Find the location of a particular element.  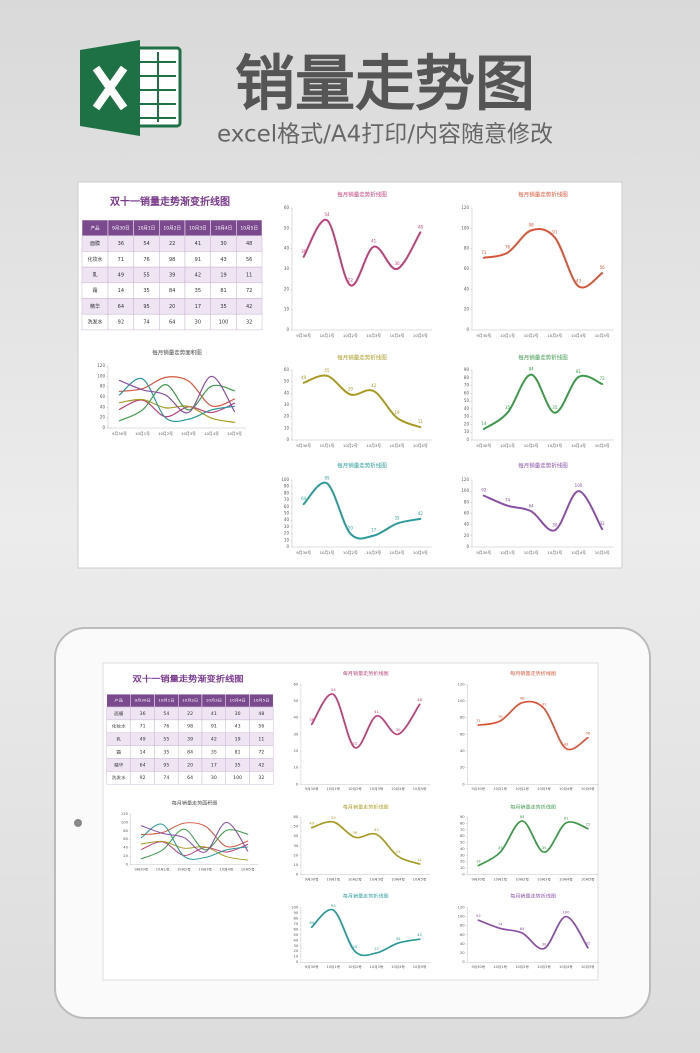

chart-title: 每月销量走势面积图 is located at coordinates (195, 803).